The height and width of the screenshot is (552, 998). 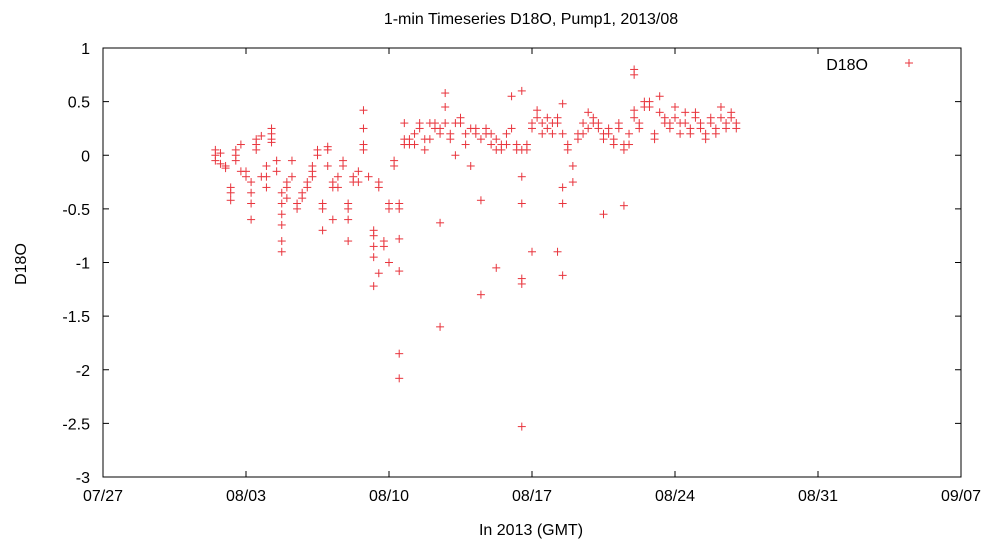 What do you see at coordinates (21, 264) in the screenshot?
I see `y-axis-label: D18O` at bounding box center [21, 264].